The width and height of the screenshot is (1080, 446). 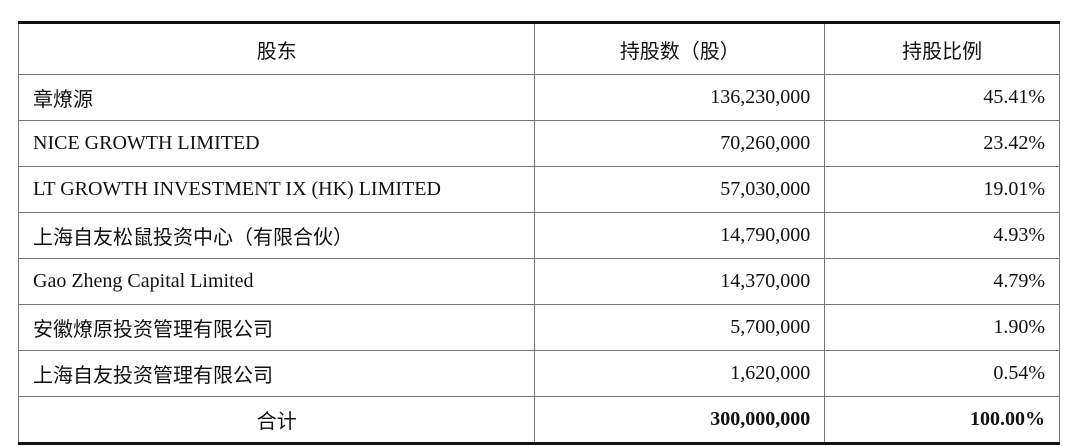 I want to click on shares-cell: 1,620,000, so click(x=680, y=373).